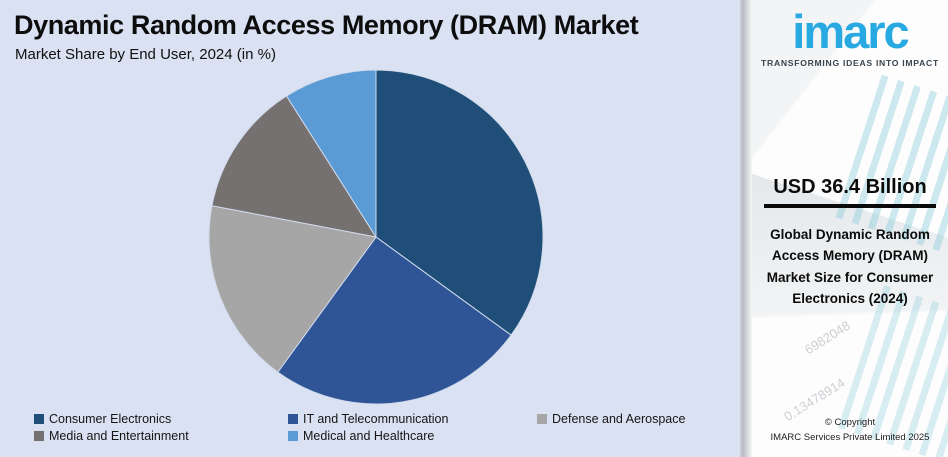  I want to click on legend-item: Media and Entertainment, so click(161, 436).